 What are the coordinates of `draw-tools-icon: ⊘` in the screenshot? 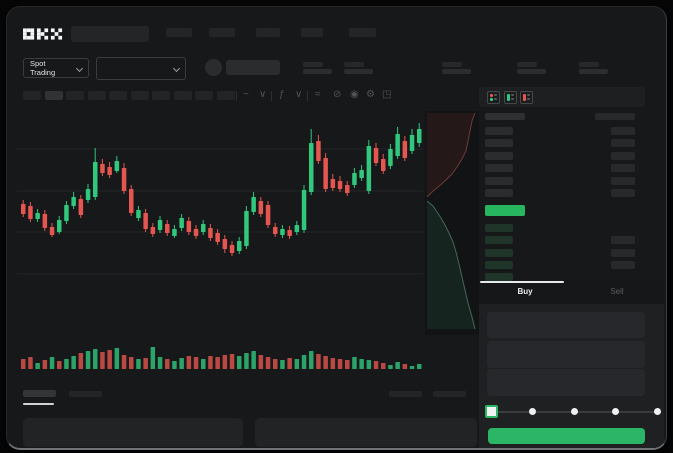 It's located at (337, 94).